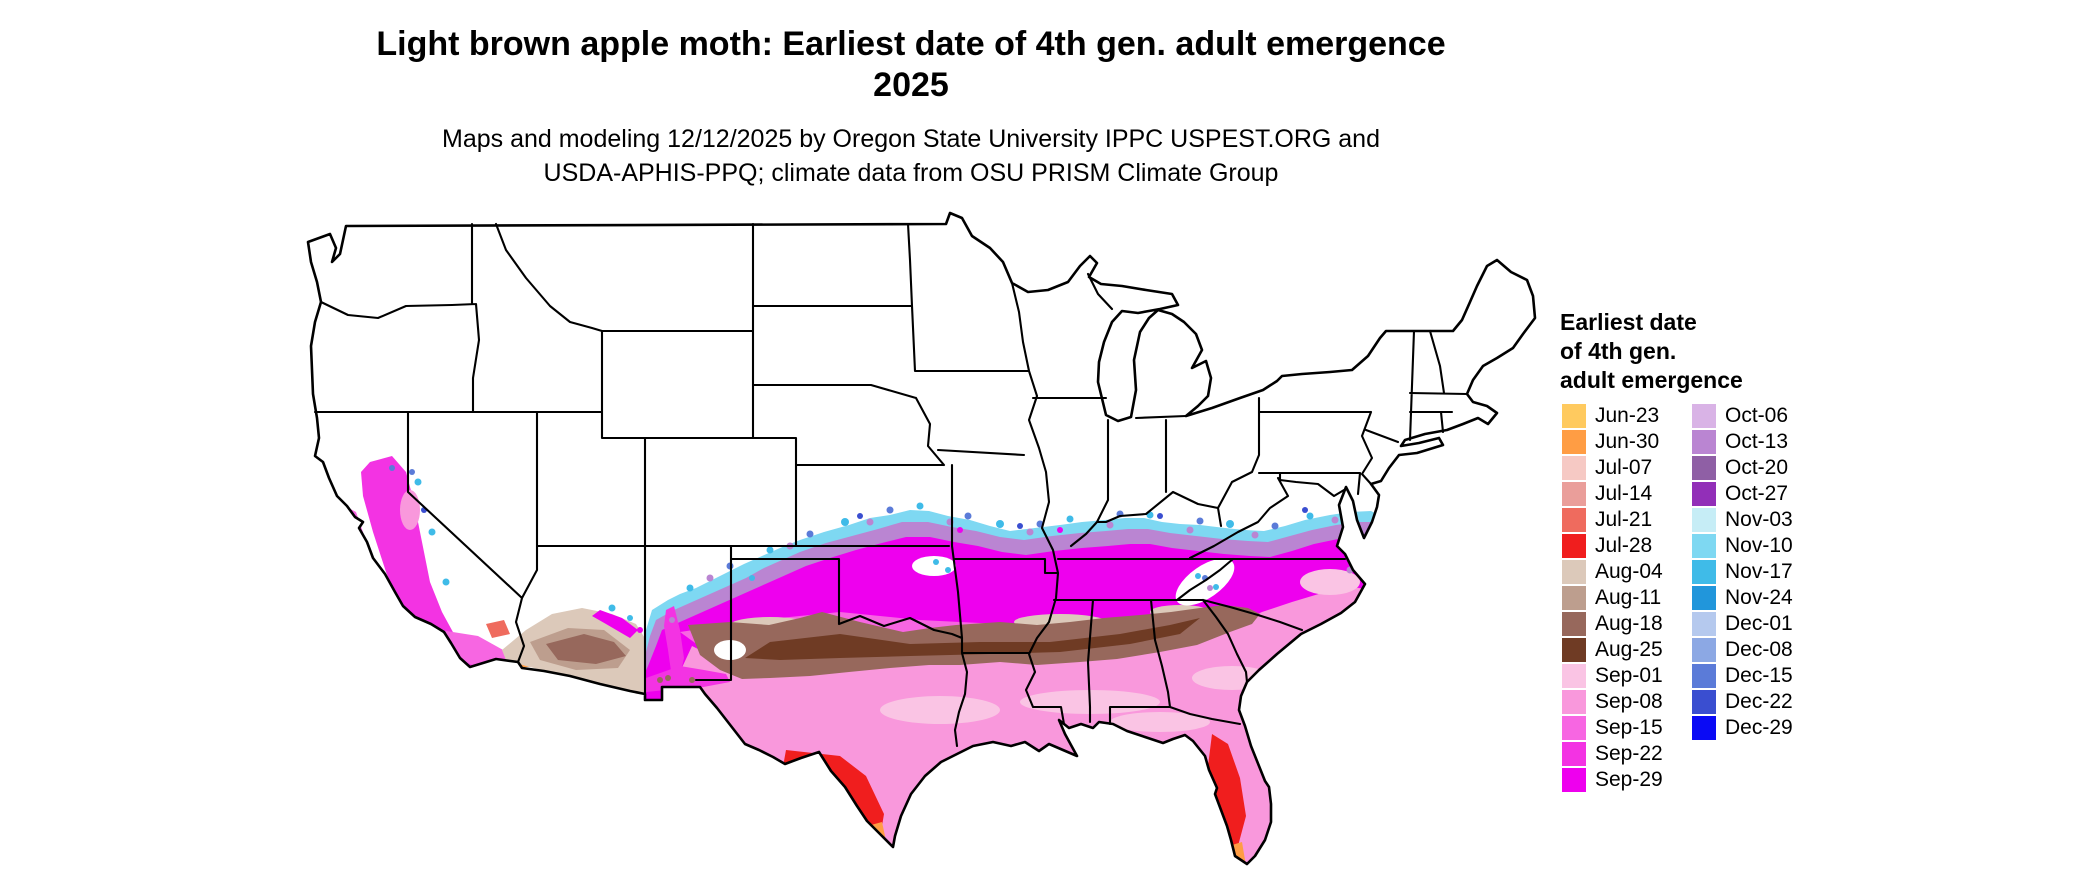 The width and height of the screenshot is (2100, 892). What do you see at coordinates (615, 624) in the screenshot?
I see `region-arizona-magenta-fringe` at bounding box center [615, 624].